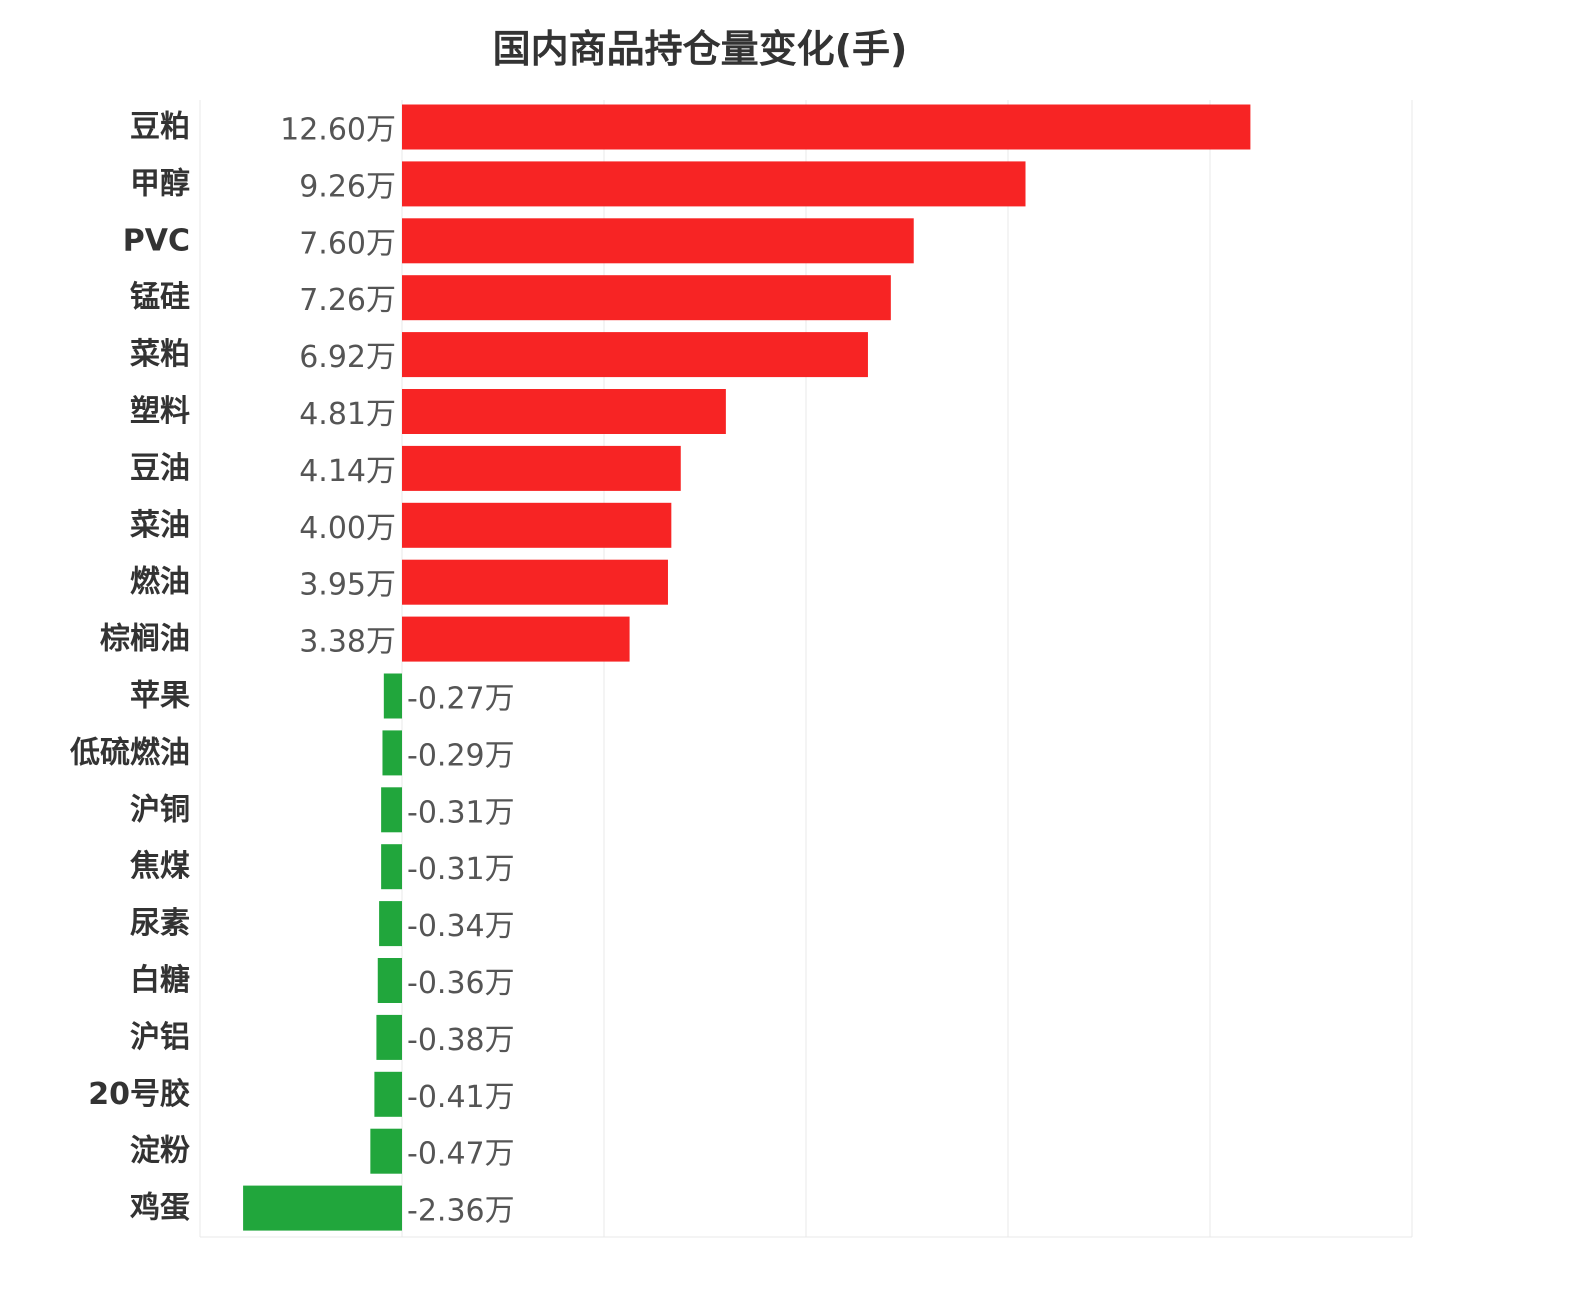 This screenshot has height=1300, width=1572. Describe the element at coordinates (461, 1097) in the screenshot. I see `value-label: -0.41万` at that location.